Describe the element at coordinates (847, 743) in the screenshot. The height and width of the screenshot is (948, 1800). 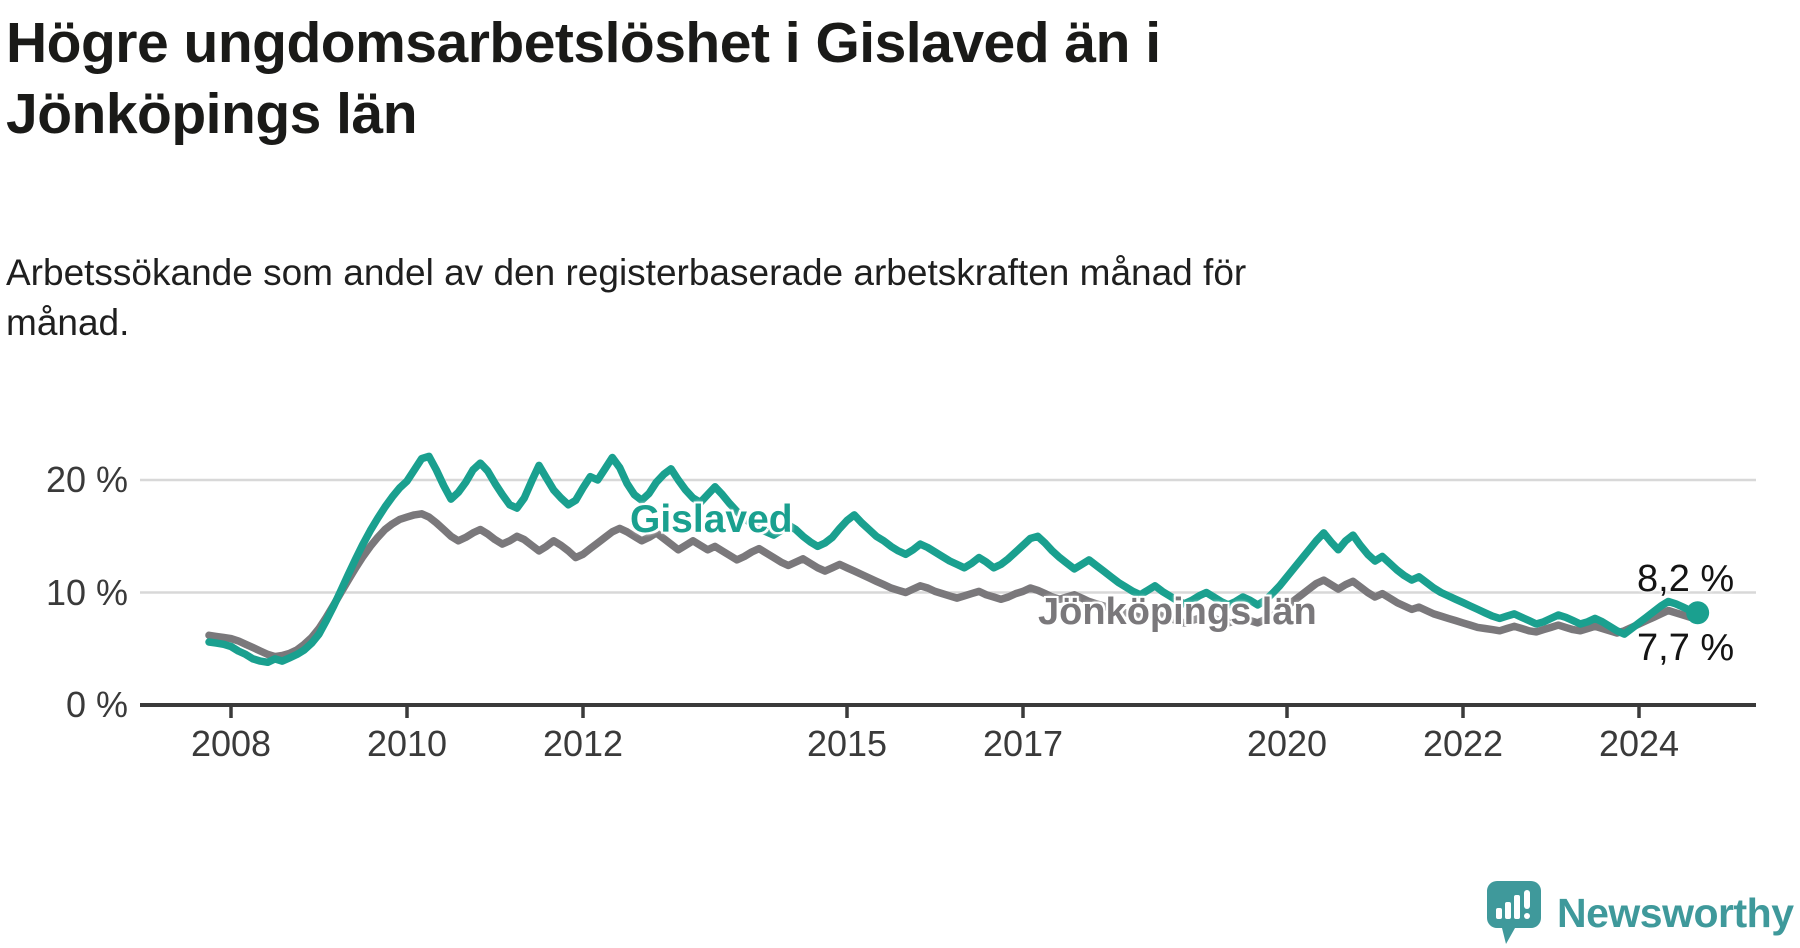
I see `x-tick-label: 2015` at that location.